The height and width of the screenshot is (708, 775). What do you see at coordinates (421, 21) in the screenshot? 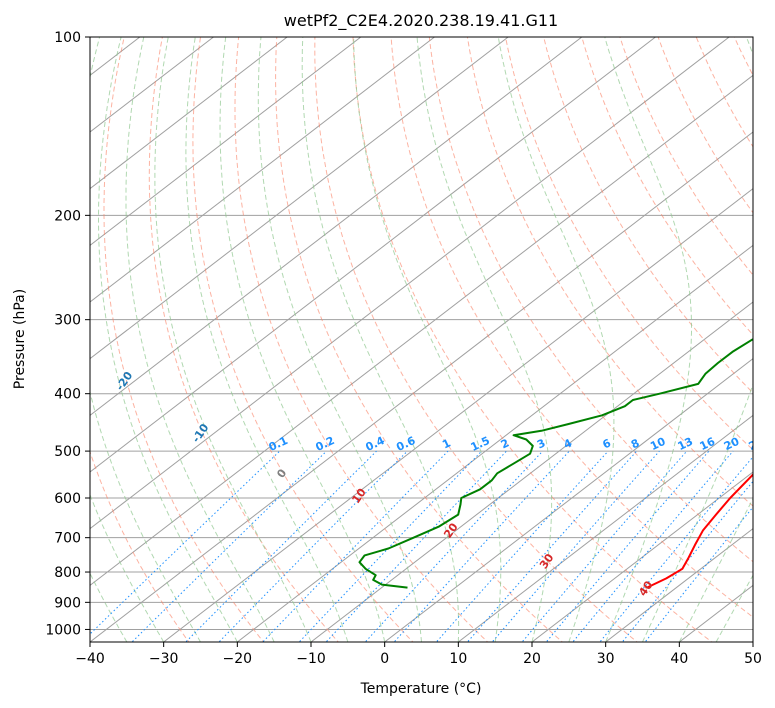
I see `chart-title: wetPf2_C2E4.2020.238.19.41.G11` at bounding box center [421, 21].